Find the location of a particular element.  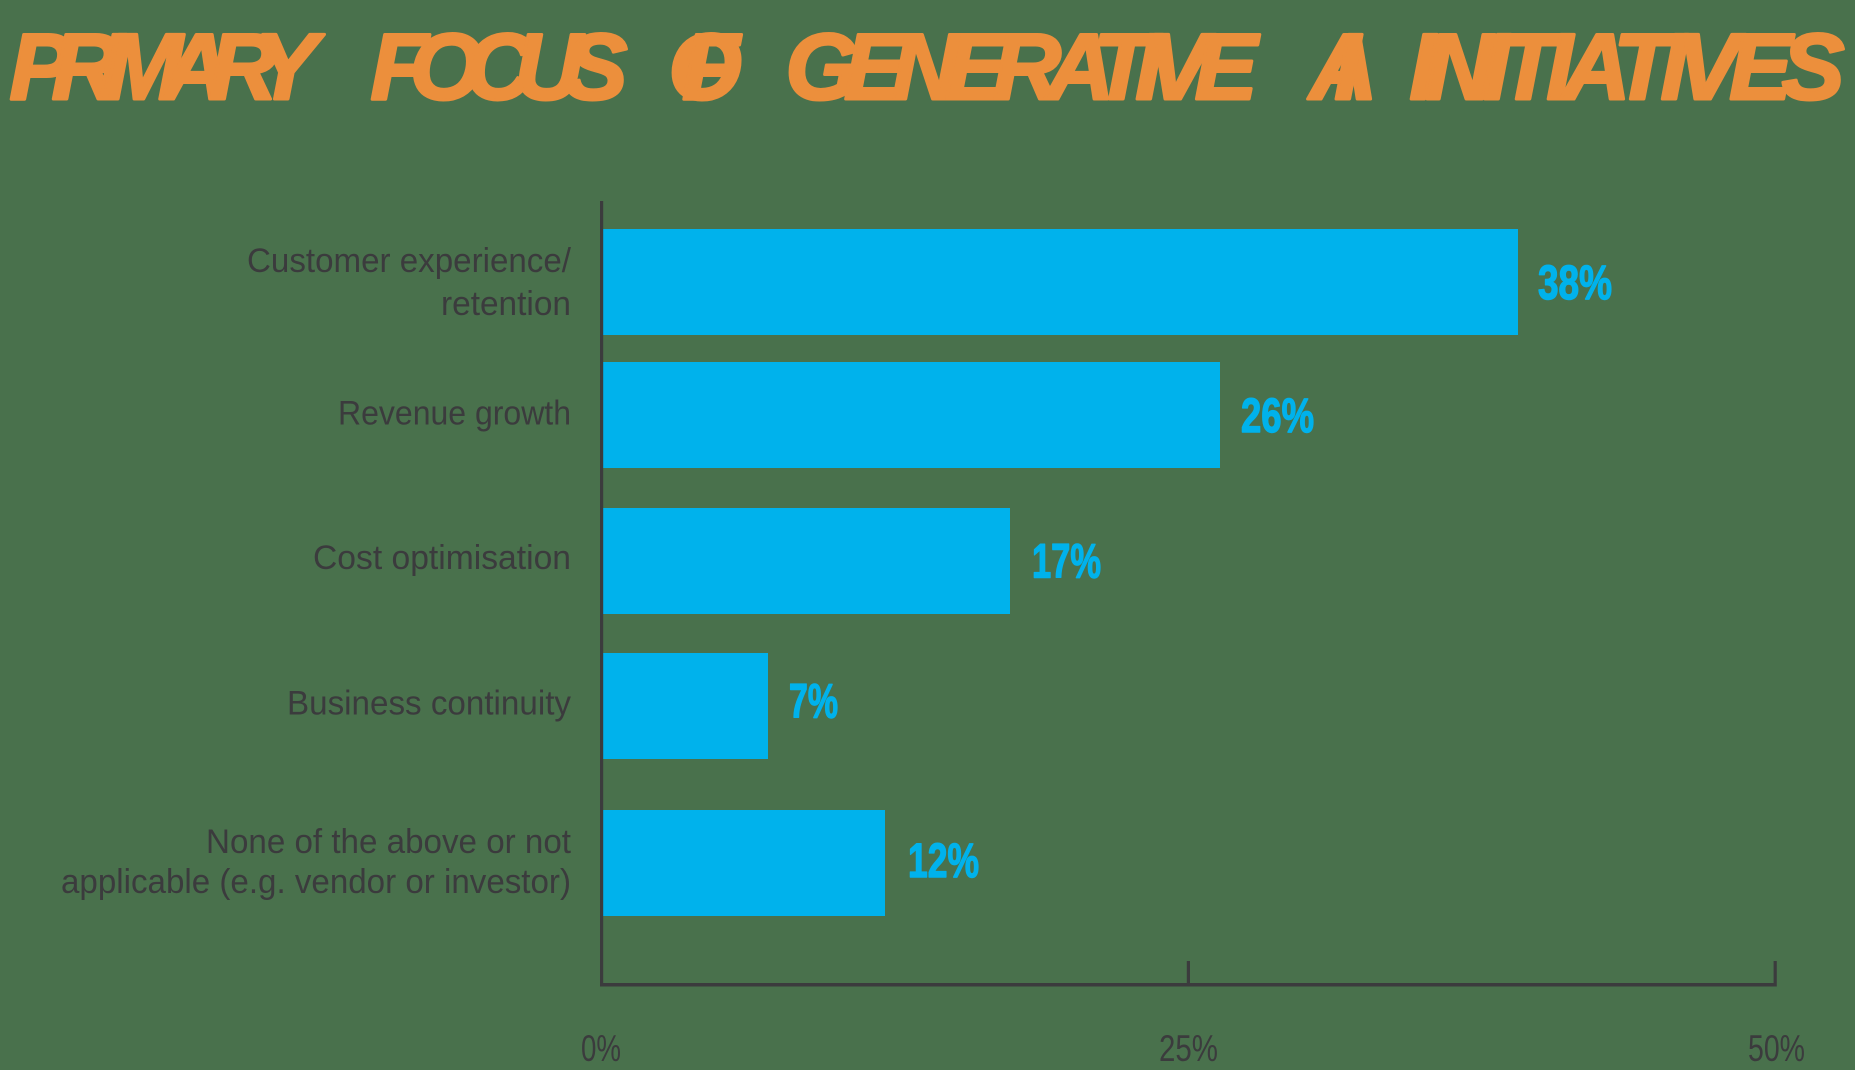

svg-text: 25% is located at coordinates (1188, 1048).